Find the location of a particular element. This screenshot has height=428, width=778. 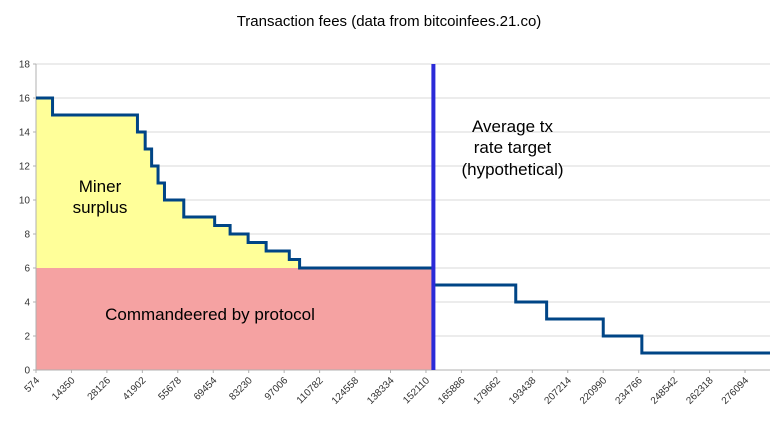

annotation-miner-surplus-line1: Miner is located at coordinates (100, 186).